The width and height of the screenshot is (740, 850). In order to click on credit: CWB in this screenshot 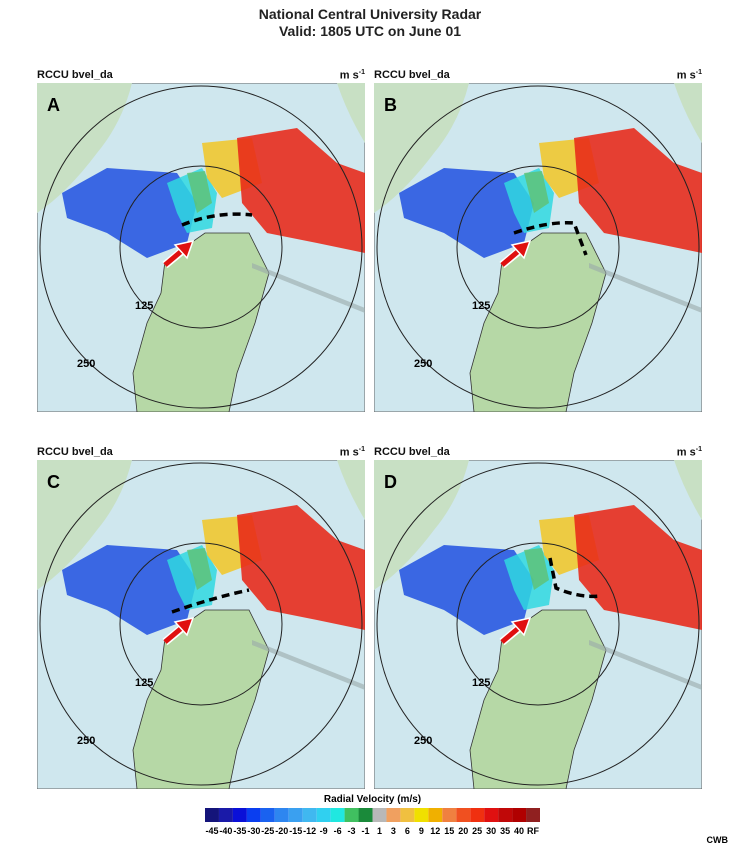, I will do `click(717, 840)`.